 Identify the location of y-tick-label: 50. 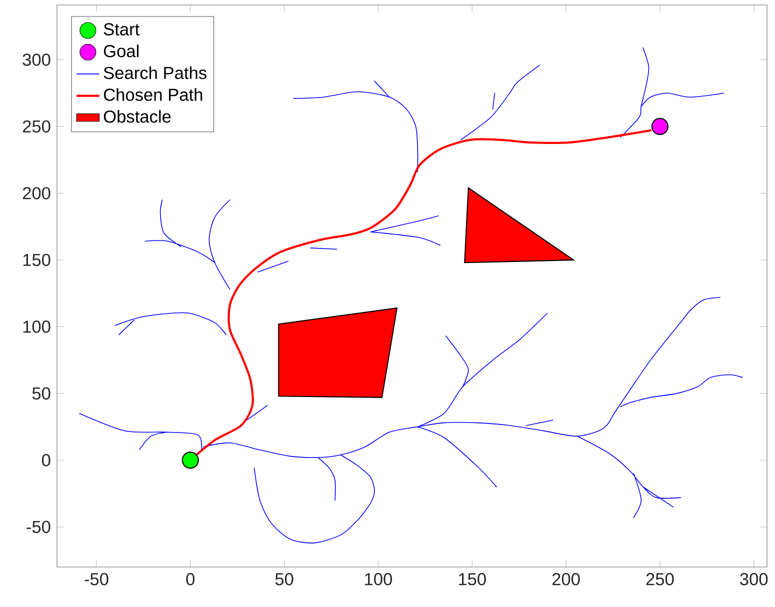
(41, 393).